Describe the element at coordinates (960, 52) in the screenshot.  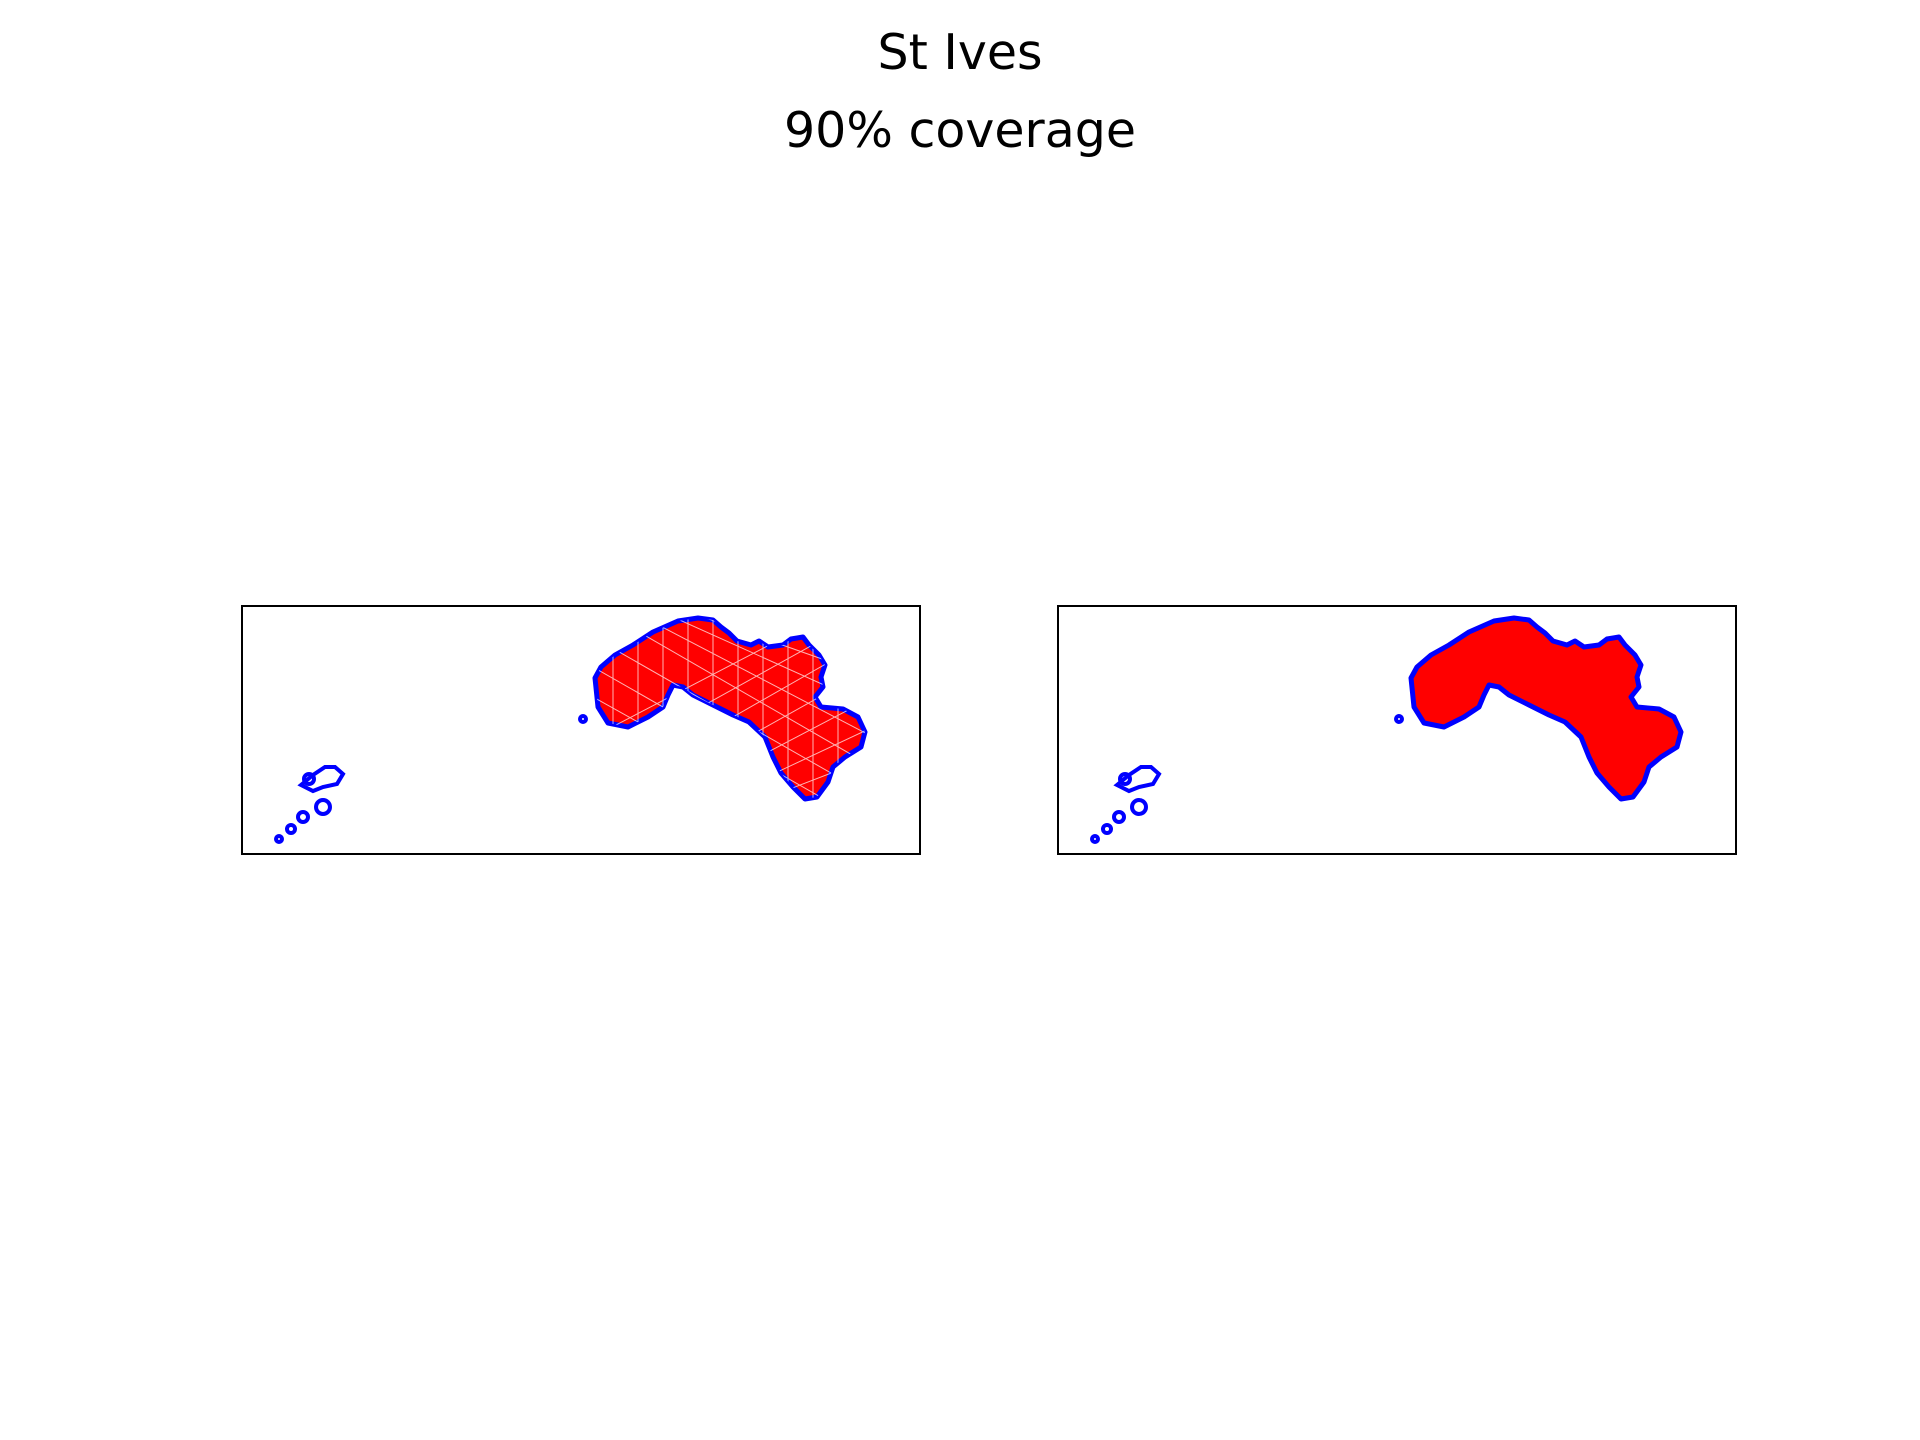
I see `figure-title: St Ives` at that location.